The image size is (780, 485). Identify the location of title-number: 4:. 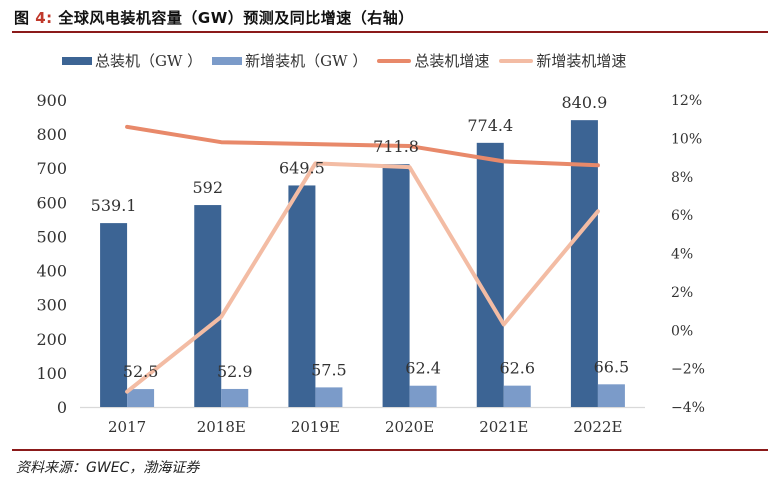
(44, 18).